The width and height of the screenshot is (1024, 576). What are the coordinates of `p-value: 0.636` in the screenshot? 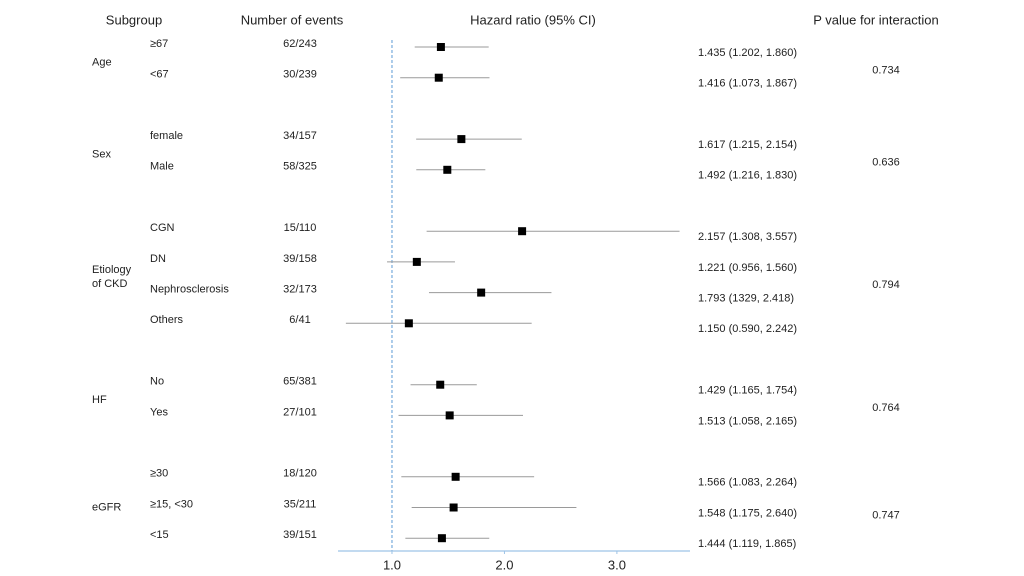 It's located at (886, 162).